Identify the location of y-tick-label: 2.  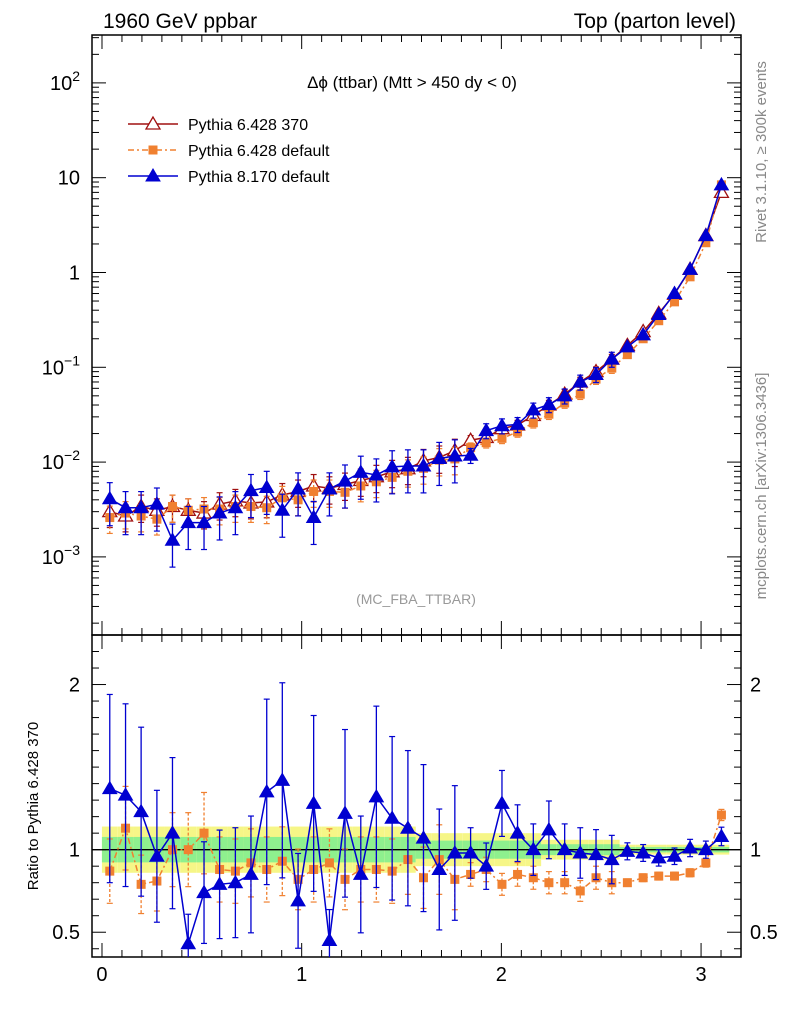
(74, 686).